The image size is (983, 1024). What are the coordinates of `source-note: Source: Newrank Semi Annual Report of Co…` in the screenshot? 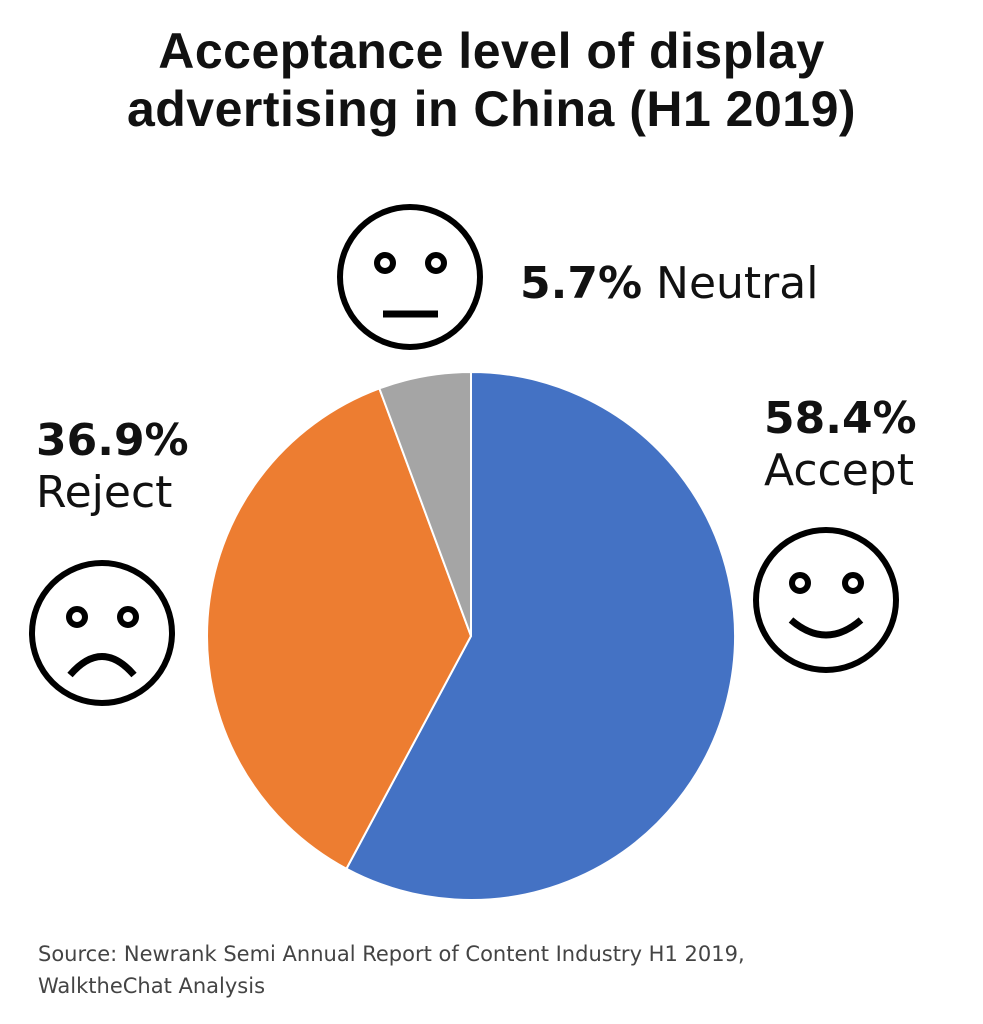 It's located at (391, 970).